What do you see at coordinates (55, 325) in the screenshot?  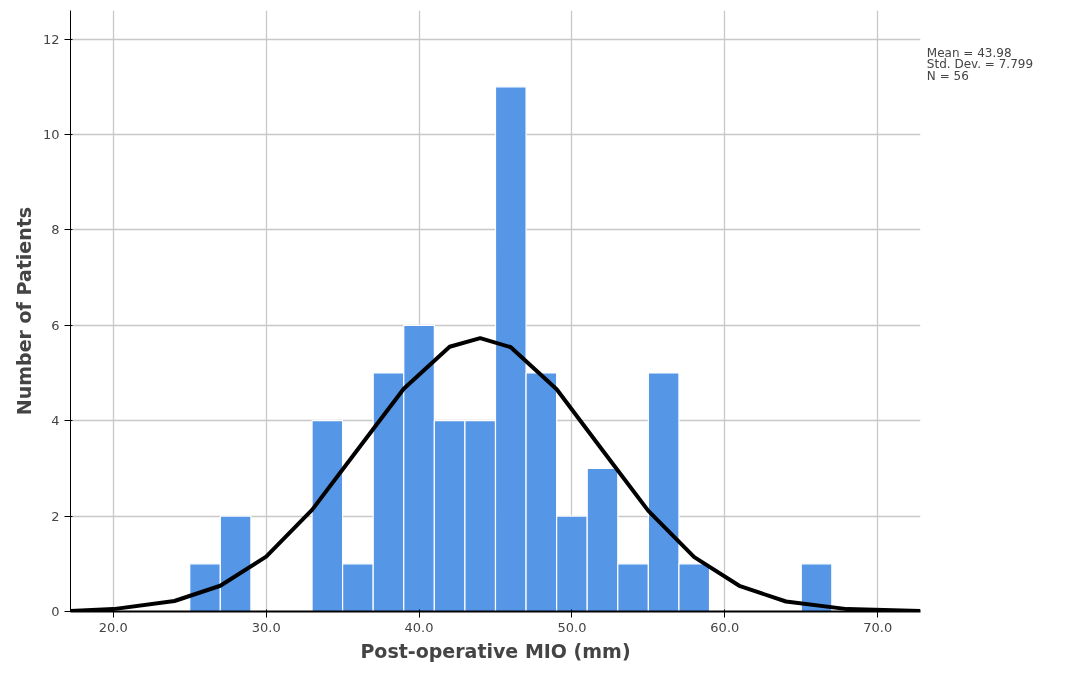 I see `y-tick-label: 6` at bounding box center [55, 325].